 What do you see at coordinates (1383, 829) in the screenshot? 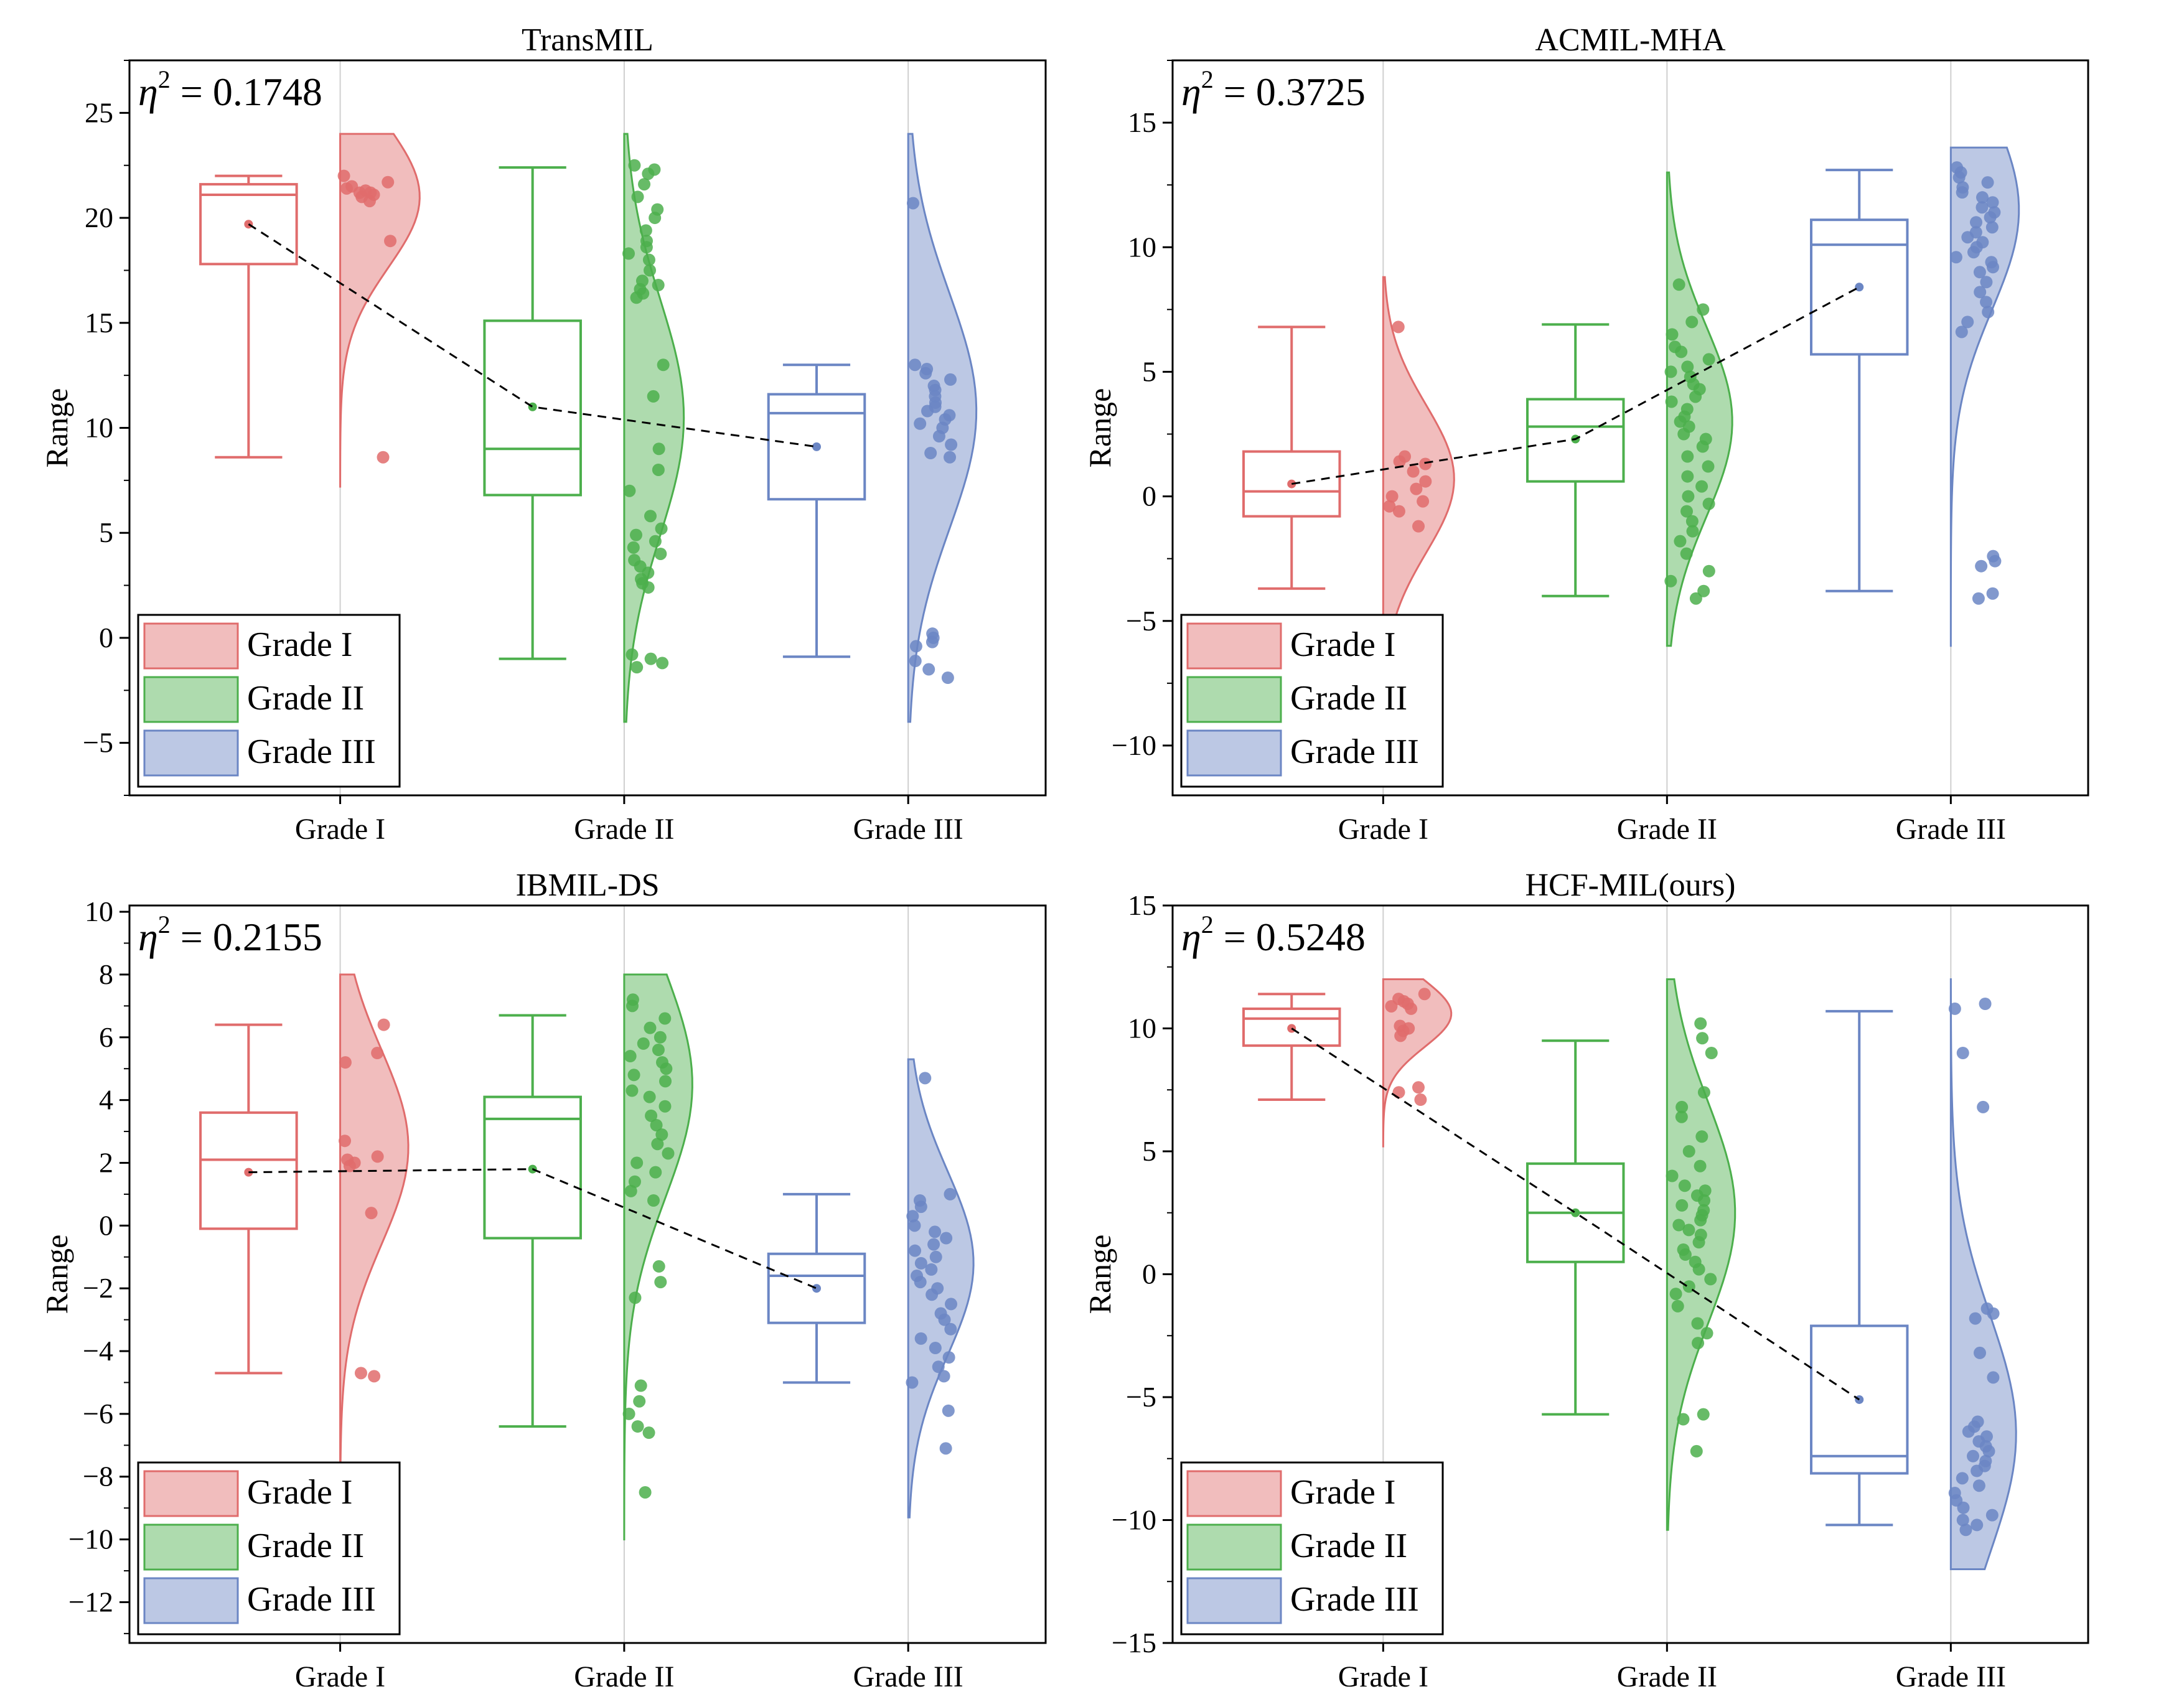
I see `x-tick-label: Grade I` at bounding box center [1383, 829].